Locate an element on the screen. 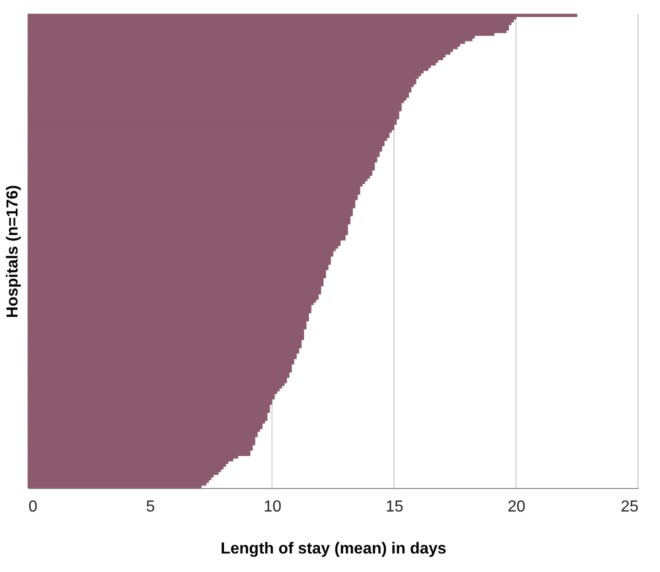 Image resolution: width=660 pixels, height=572 pixels. x-tick-label: 20 is located at coordinates (517, 507).